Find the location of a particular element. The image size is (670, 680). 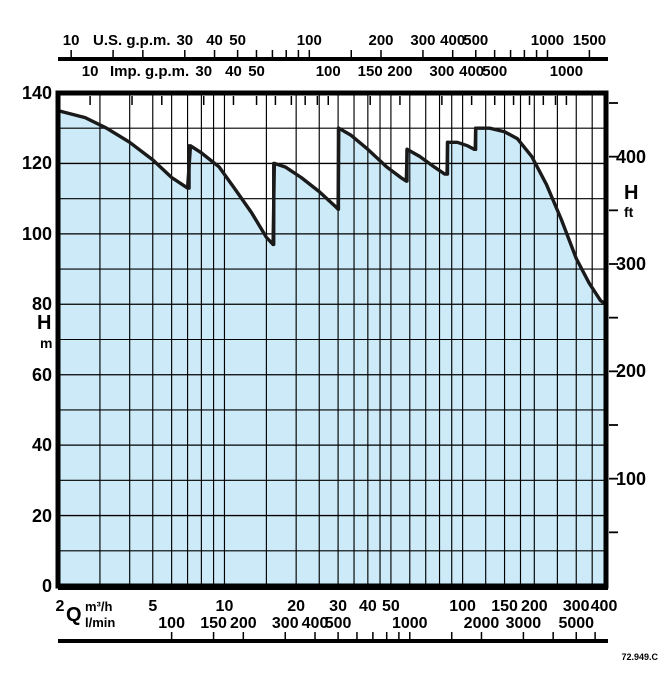

top-axis-us-gpm-tick-label: 300 is located at coordinates (423, 40).